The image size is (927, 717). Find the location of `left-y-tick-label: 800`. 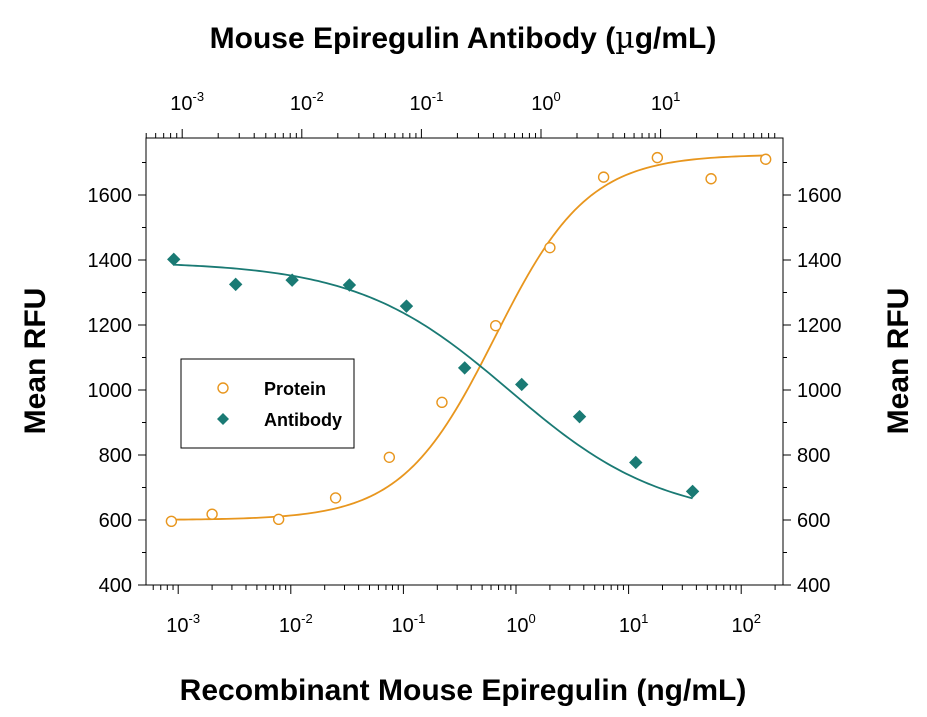

left-y-tick-label: 800 is located at coordinates (115, 456).